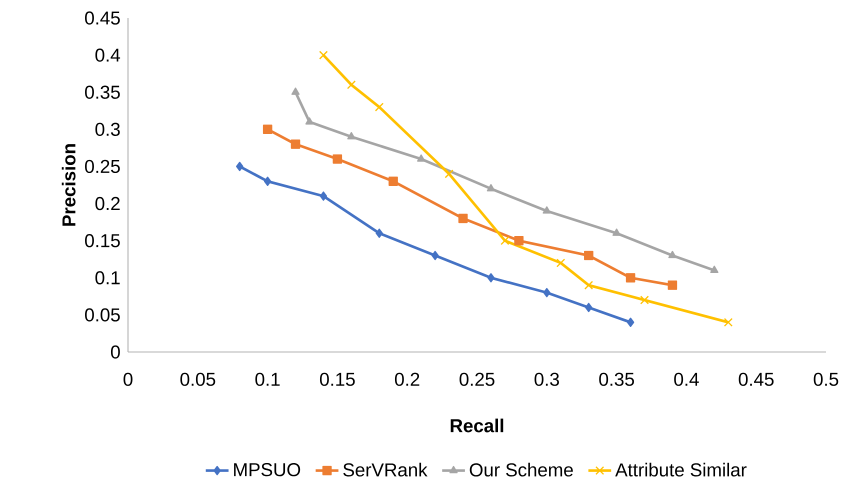  What do you see at coordinates (128, 379) in the screenshot?
I see `x-tick-label: 0` at bounding box center [128, 379].